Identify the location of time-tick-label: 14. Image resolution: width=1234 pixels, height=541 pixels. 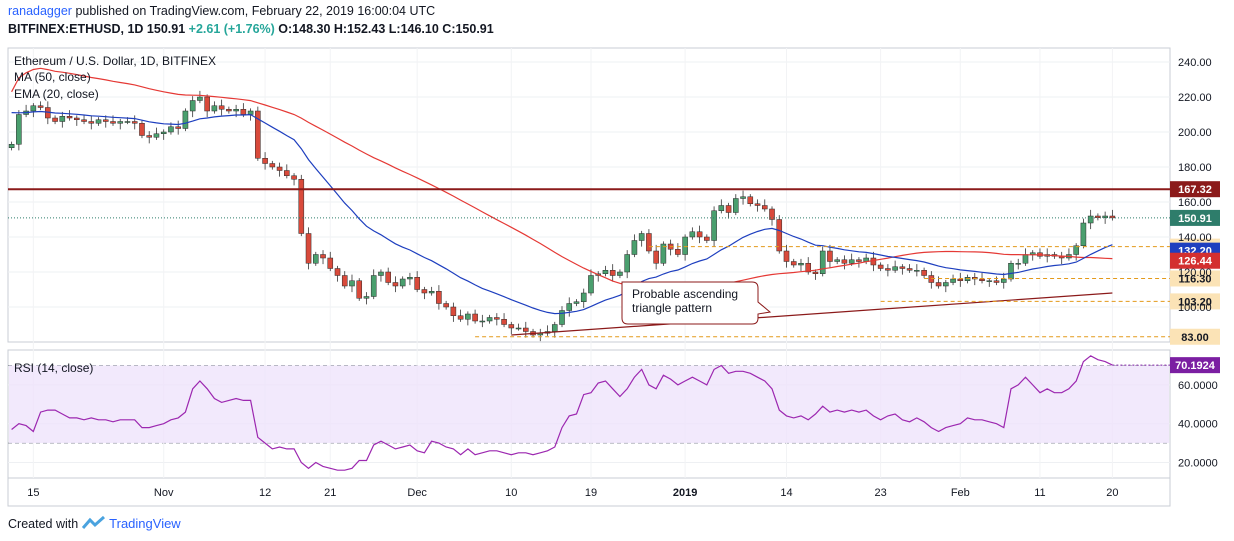
(786, 493).